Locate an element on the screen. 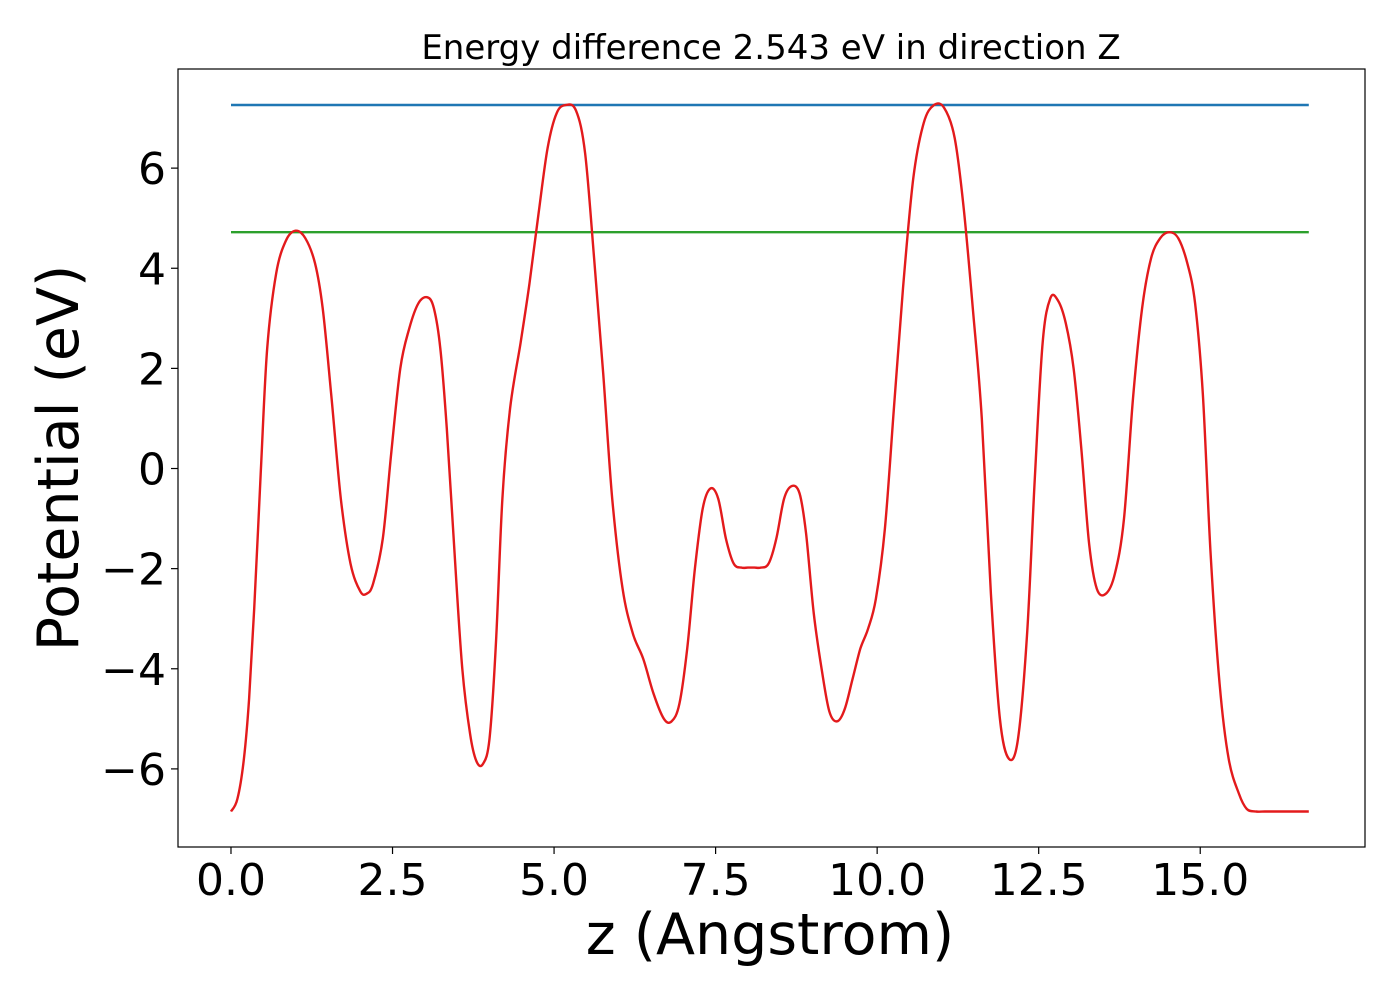 This screenshot has height=1000, width=1400. y-tick-label: −6 is located at coordinates (133, 770).